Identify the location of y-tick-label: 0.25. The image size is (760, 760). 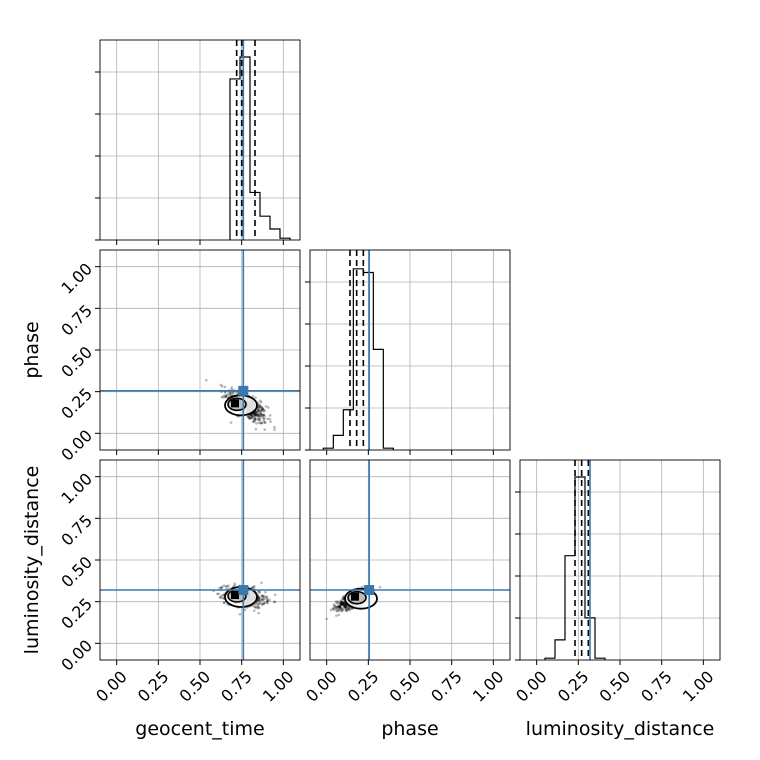
(76, 403).